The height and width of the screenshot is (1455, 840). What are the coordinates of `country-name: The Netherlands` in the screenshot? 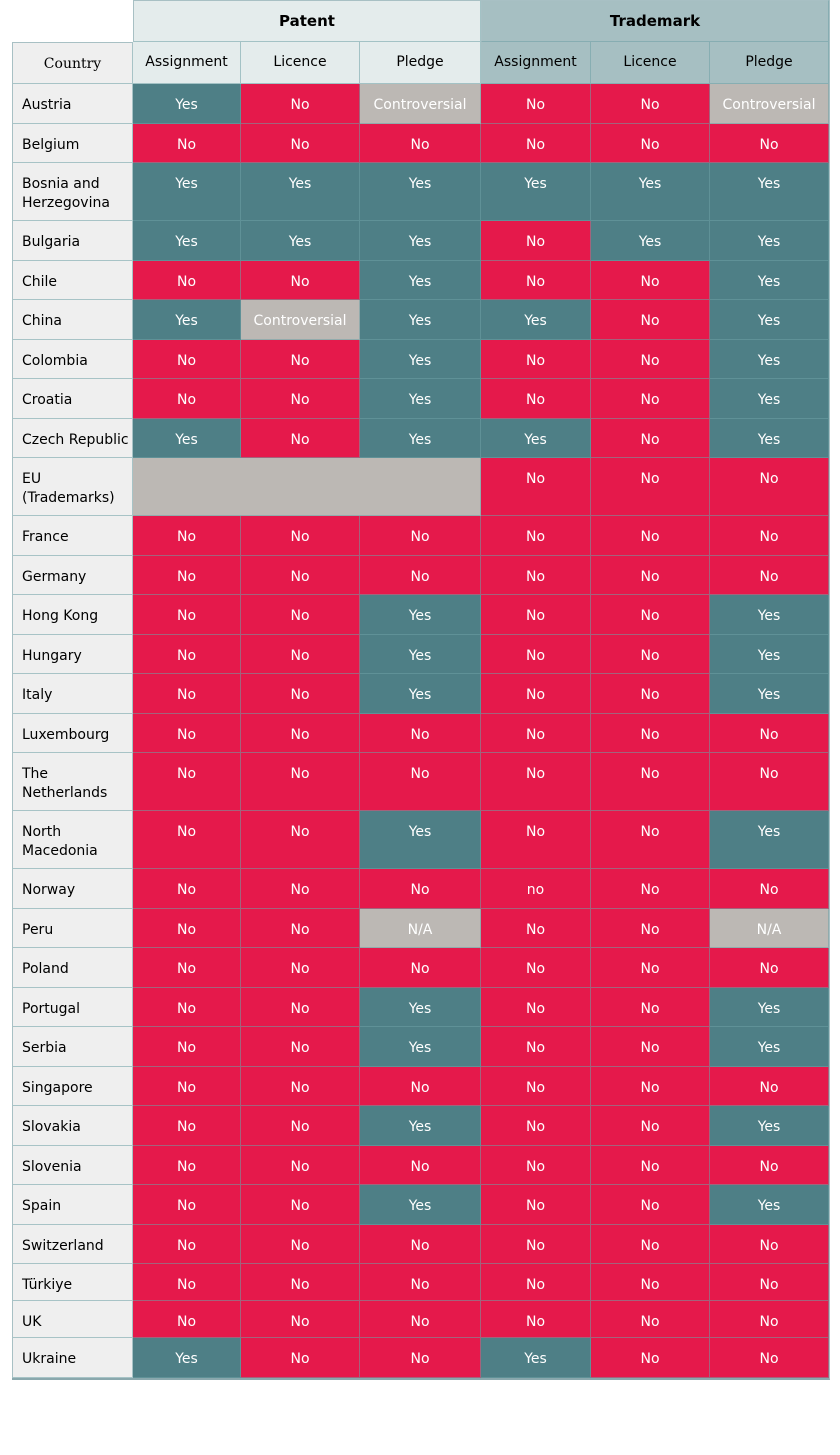 It's located at (72, 782).